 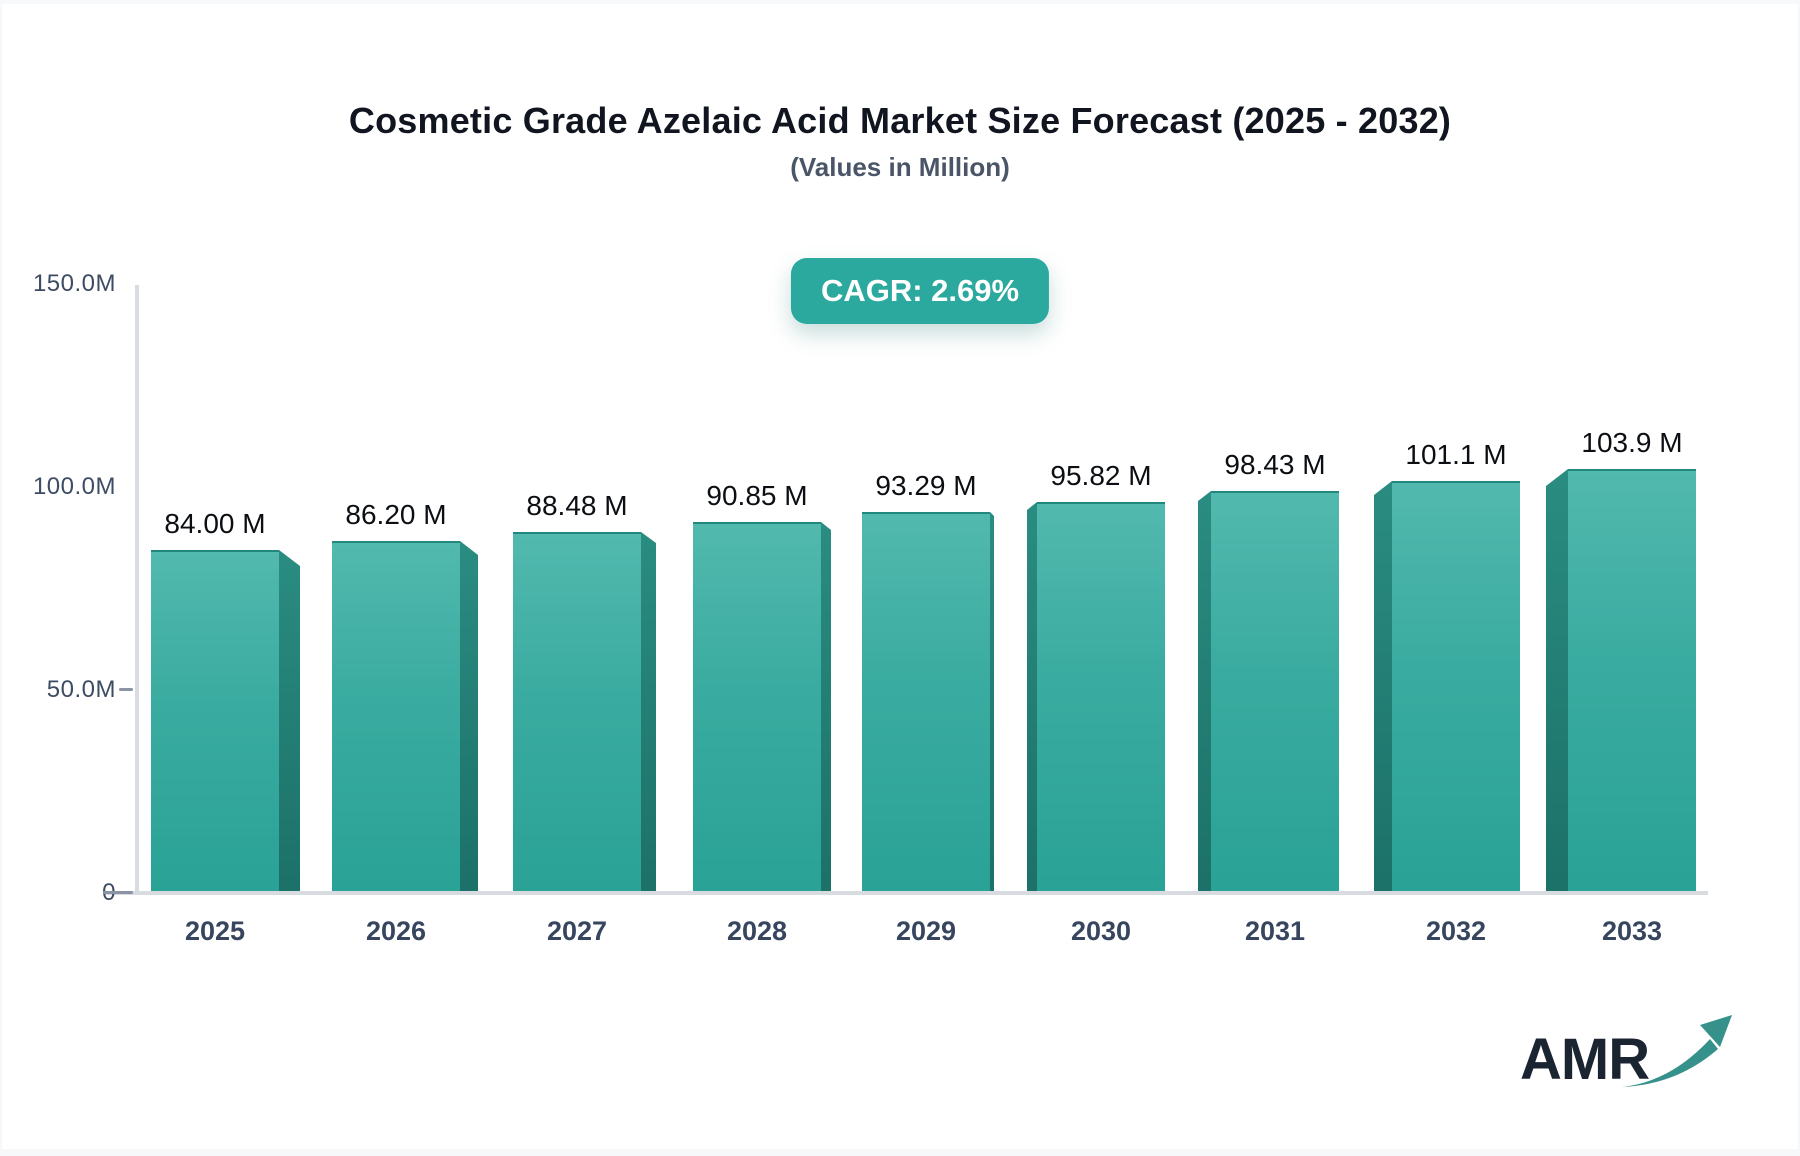 What do you see at coordinates (1632, 680) in the screenshot?
I see `bar-2033` at bounding box center [1632, 680].